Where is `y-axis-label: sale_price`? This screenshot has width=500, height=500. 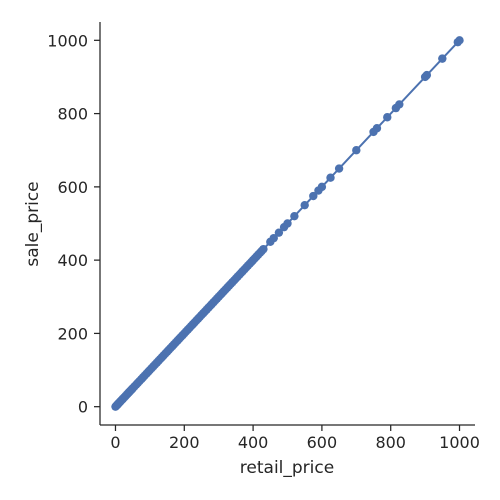
y-axis-label: sale_price is located at coordinates (33, 223).